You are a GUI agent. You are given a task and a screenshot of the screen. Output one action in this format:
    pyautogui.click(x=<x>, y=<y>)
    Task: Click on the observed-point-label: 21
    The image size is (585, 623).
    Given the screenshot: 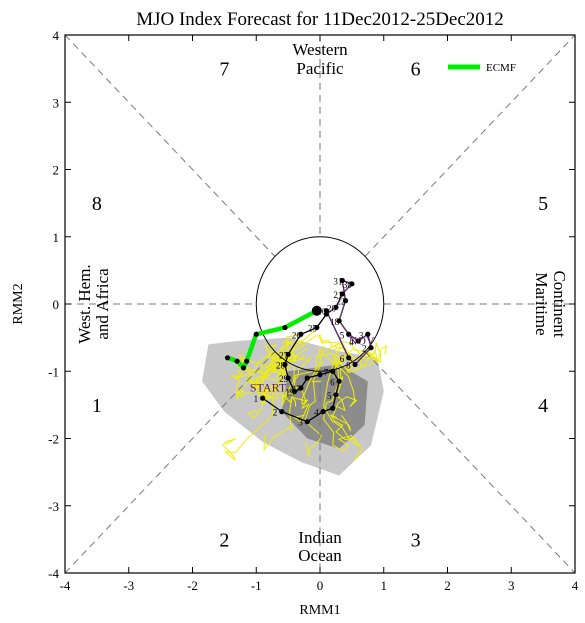 What is the action you would take?
    pyautogui.click(x=337, y=295)
    